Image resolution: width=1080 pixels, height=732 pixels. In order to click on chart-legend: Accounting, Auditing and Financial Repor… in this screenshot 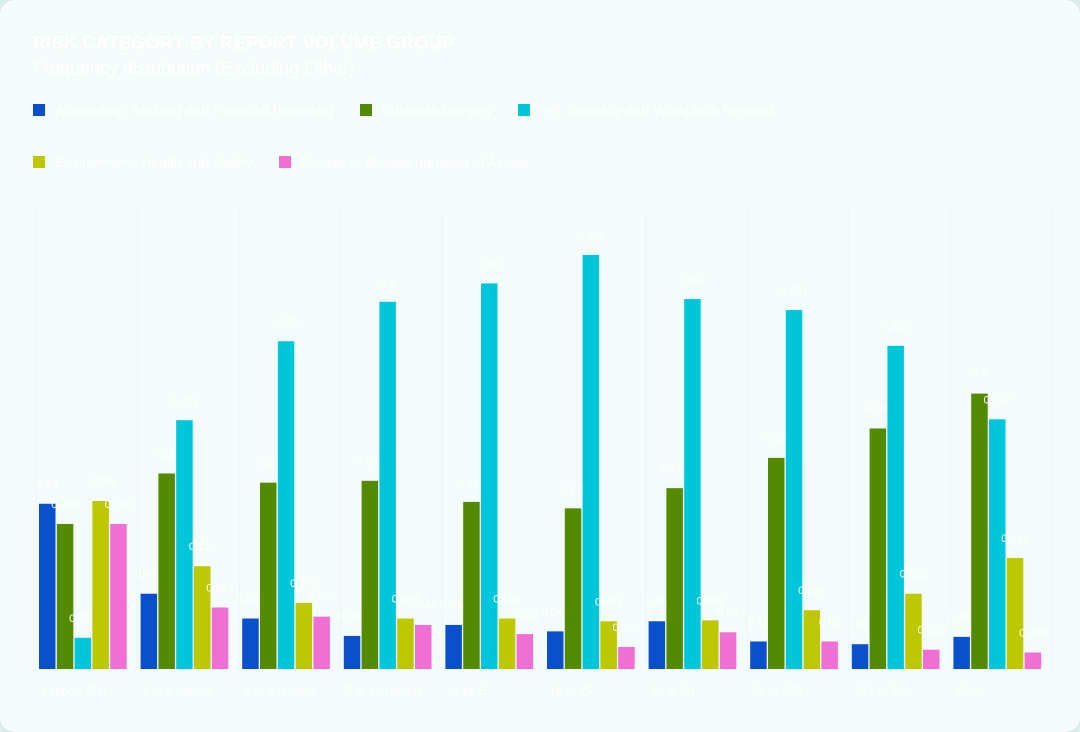, I will do `click(533, 136)`.